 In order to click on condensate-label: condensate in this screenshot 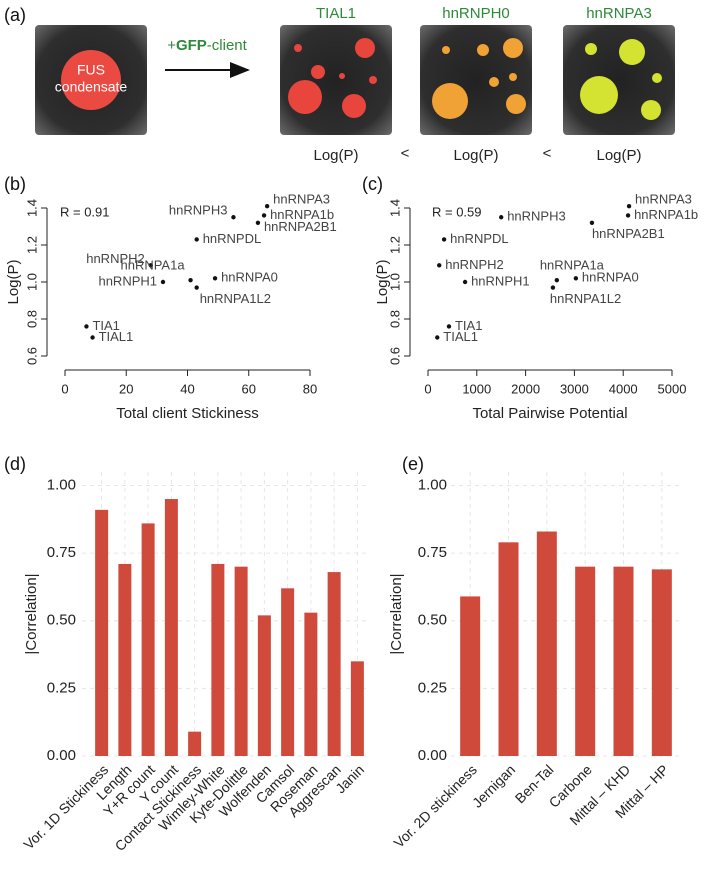, I will do `click(91, 87)`.